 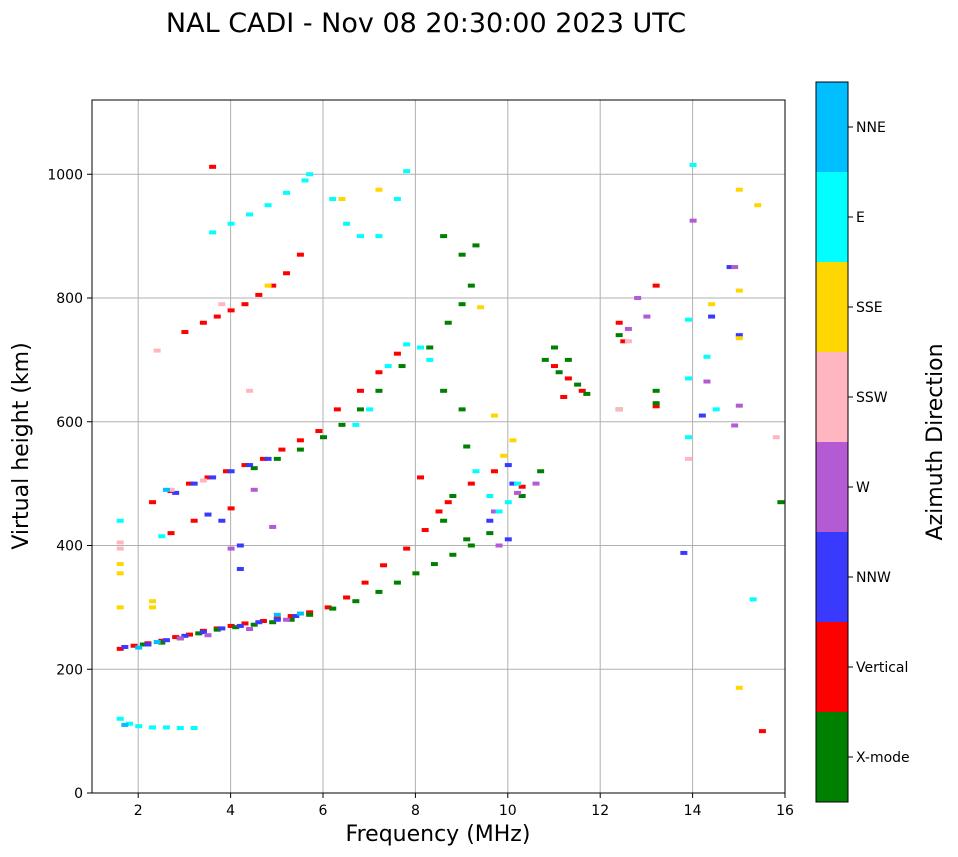 What do you see at coordinates (323, 811) in the screenshot?
I see `x-tick-label: 6` at bounding box center [323, 811].